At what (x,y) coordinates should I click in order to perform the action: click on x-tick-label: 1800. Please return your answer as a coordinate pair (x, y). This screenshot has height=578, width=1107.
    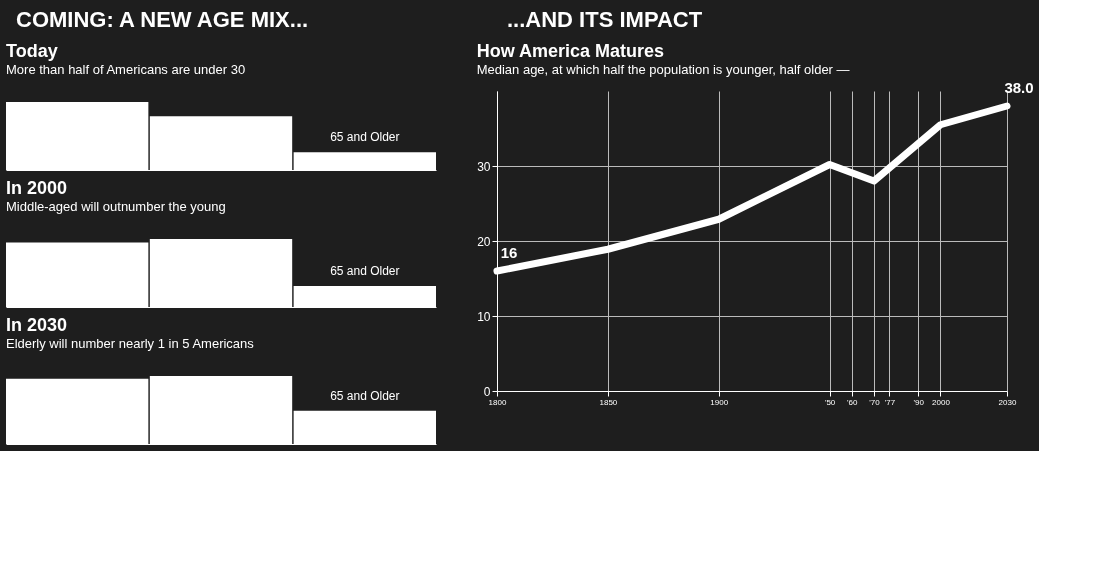
    Looking at the image, I should click on (497, 402).